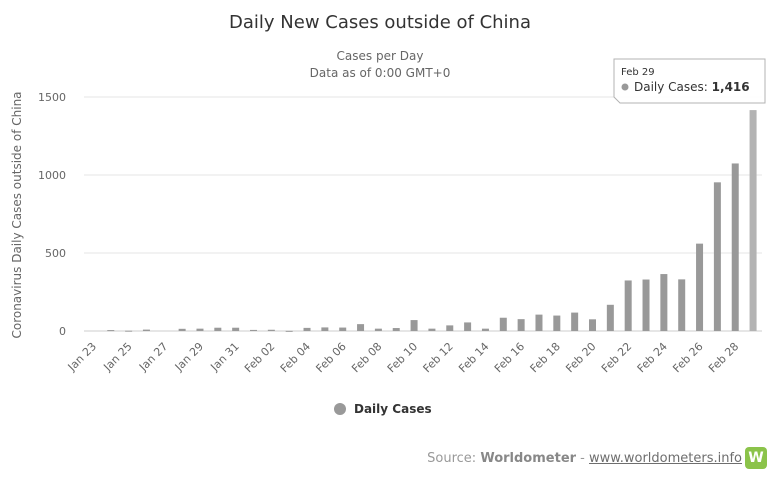 The image size is (780, 477). I want to click on x-tick-label: Feb 28, so click(723, 357).